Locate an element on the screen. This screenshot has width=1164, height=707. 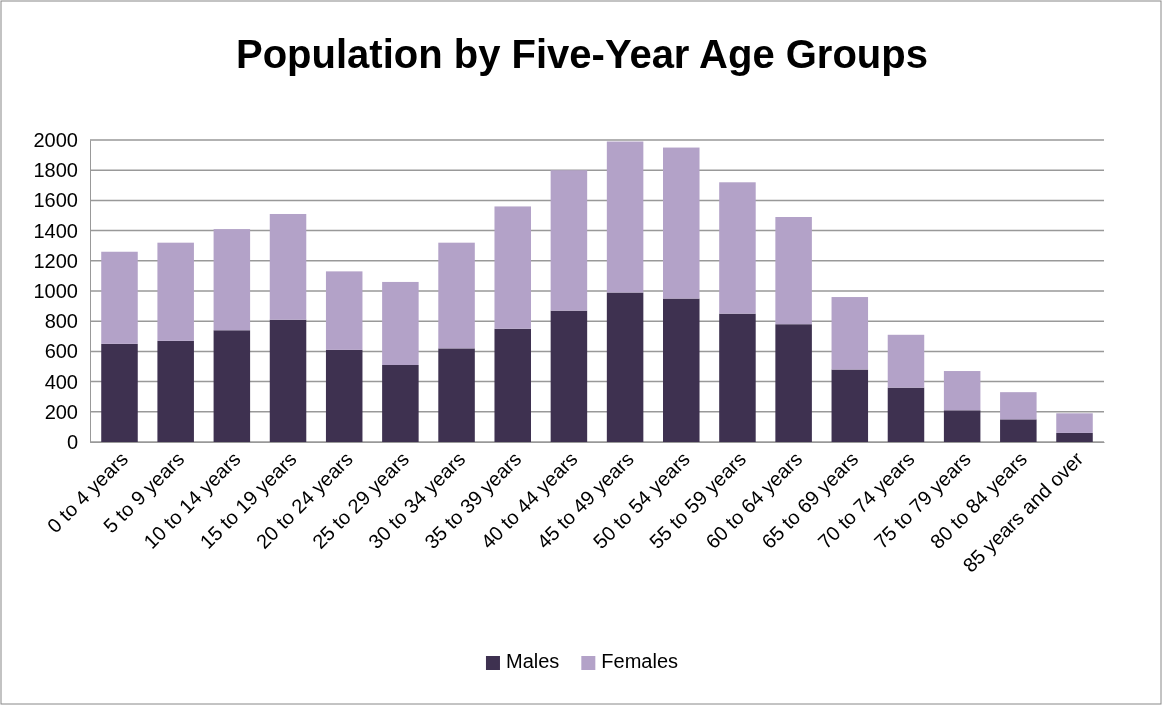
y-tick-label: 1600 is located at coordinates (55, 200).